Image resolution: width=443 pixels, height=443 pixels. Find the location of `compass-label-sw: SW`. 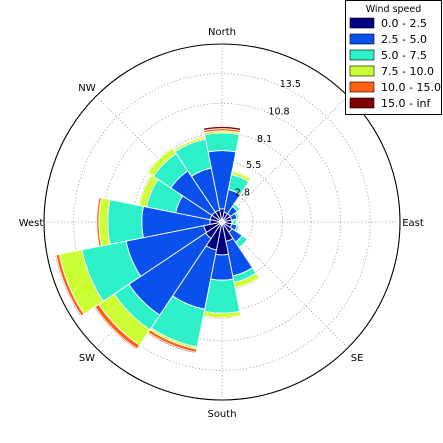

compass-label-sw: SW is located at coordinates (87, 358).